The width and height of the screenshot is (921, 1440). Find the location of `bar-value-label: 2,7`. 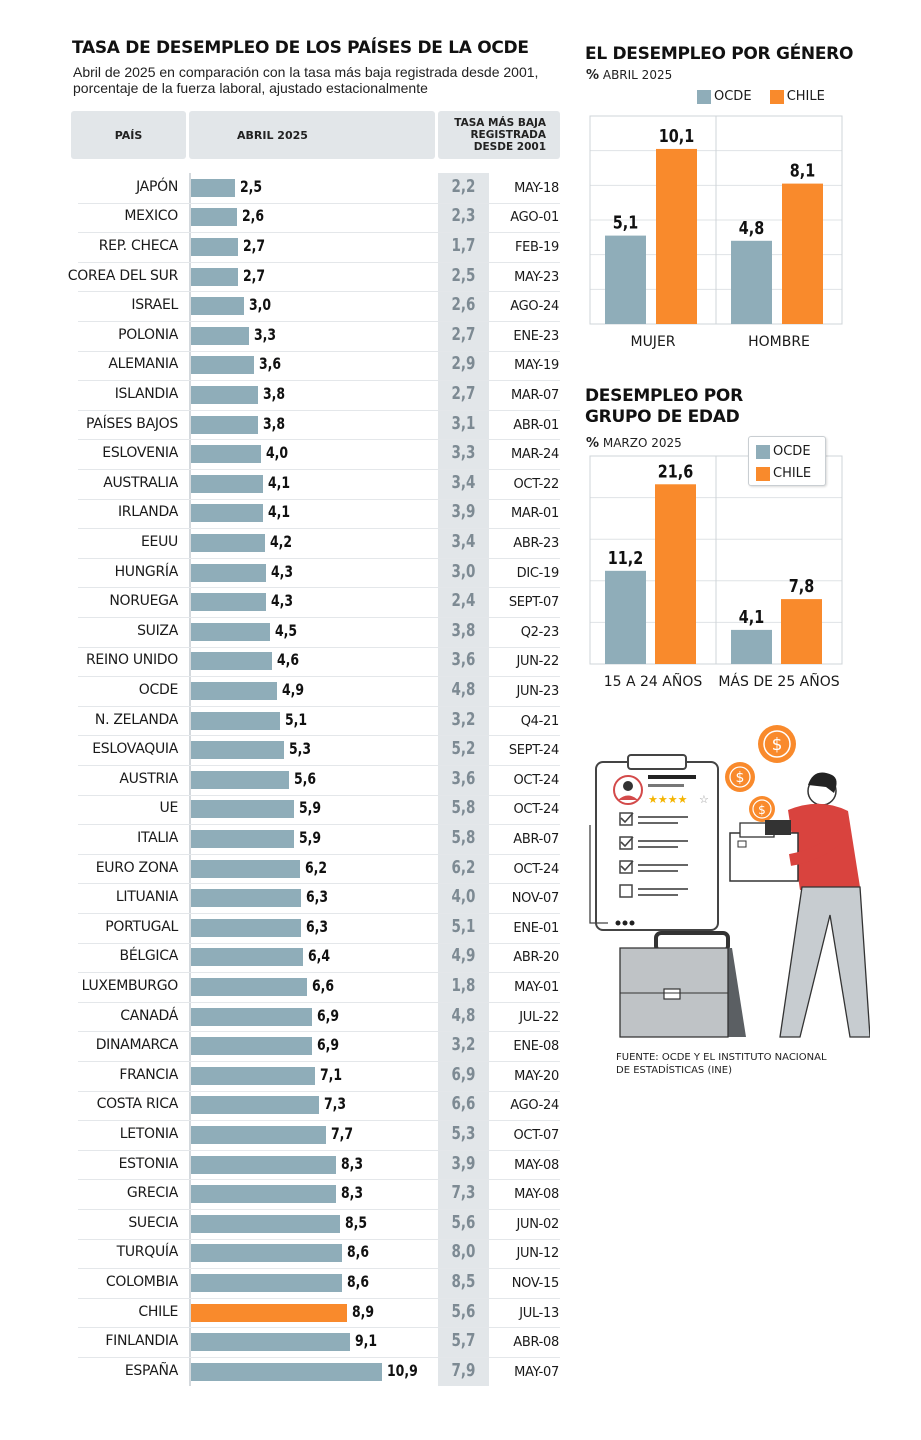

bar-value-label: 2,7 is located at coordinates (254, 245).